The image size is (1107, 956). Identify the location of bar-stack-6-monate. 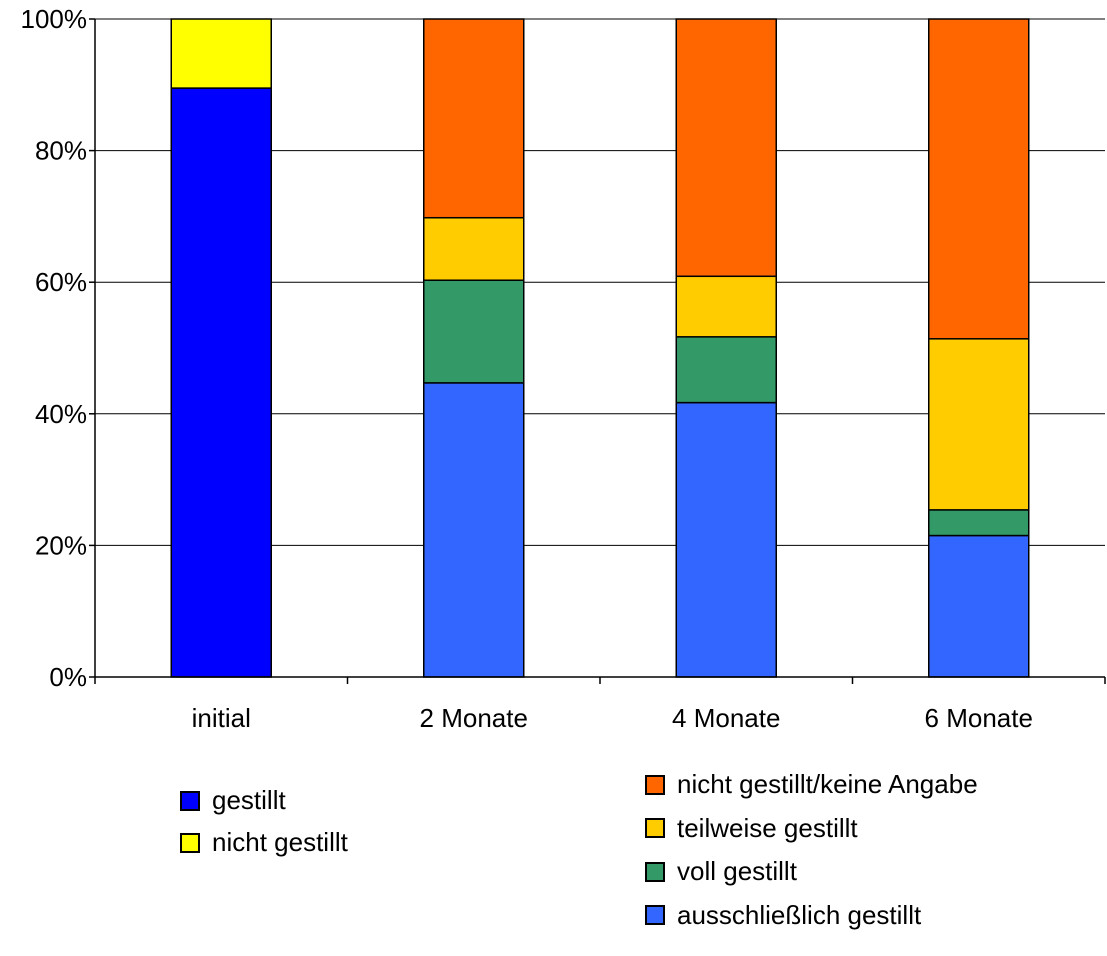
(979, 348).